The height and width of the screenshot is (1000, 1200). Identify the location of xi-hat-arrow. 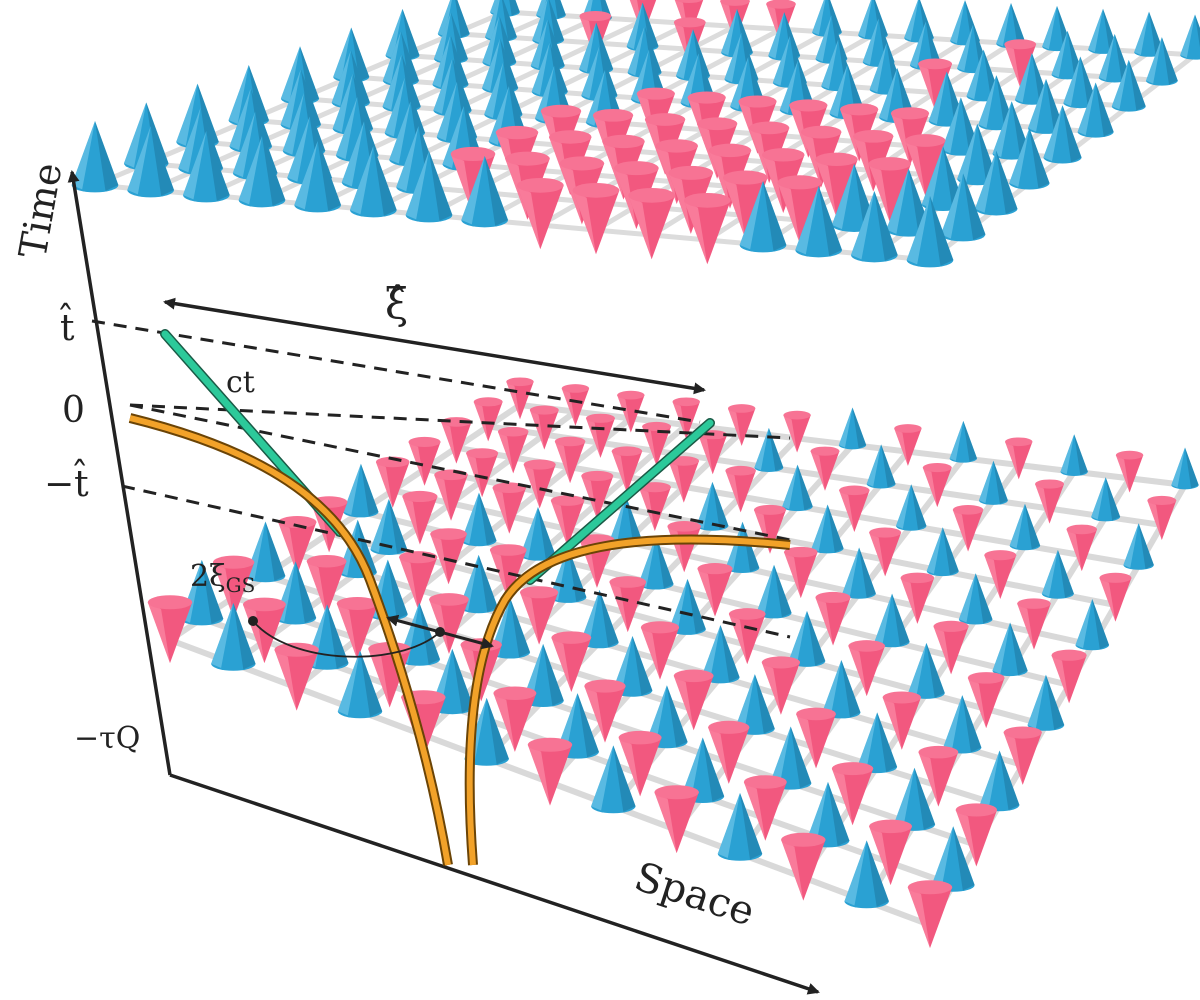
(434, 346).